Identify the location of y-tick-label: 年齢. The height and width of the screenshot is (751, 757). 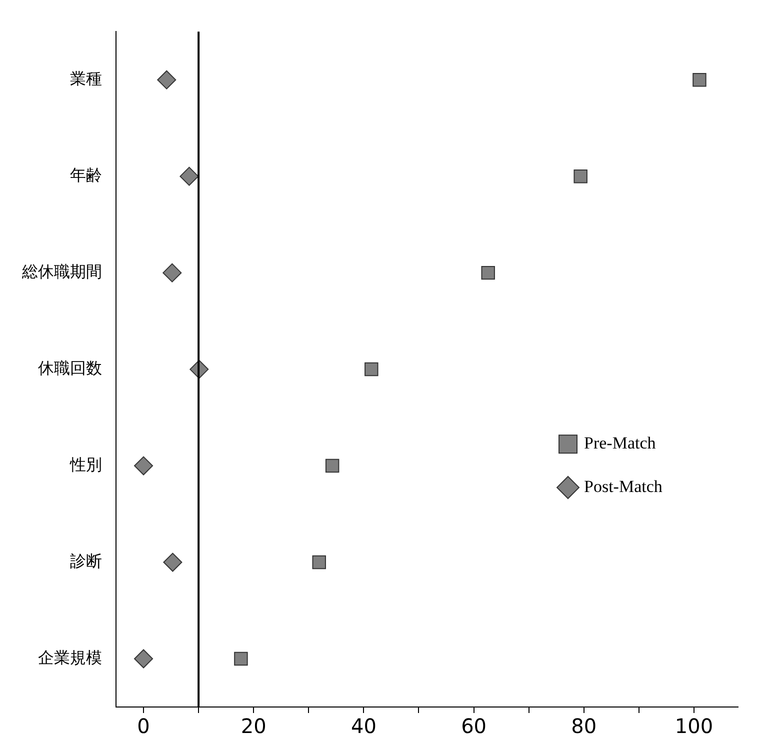
(86, 174).